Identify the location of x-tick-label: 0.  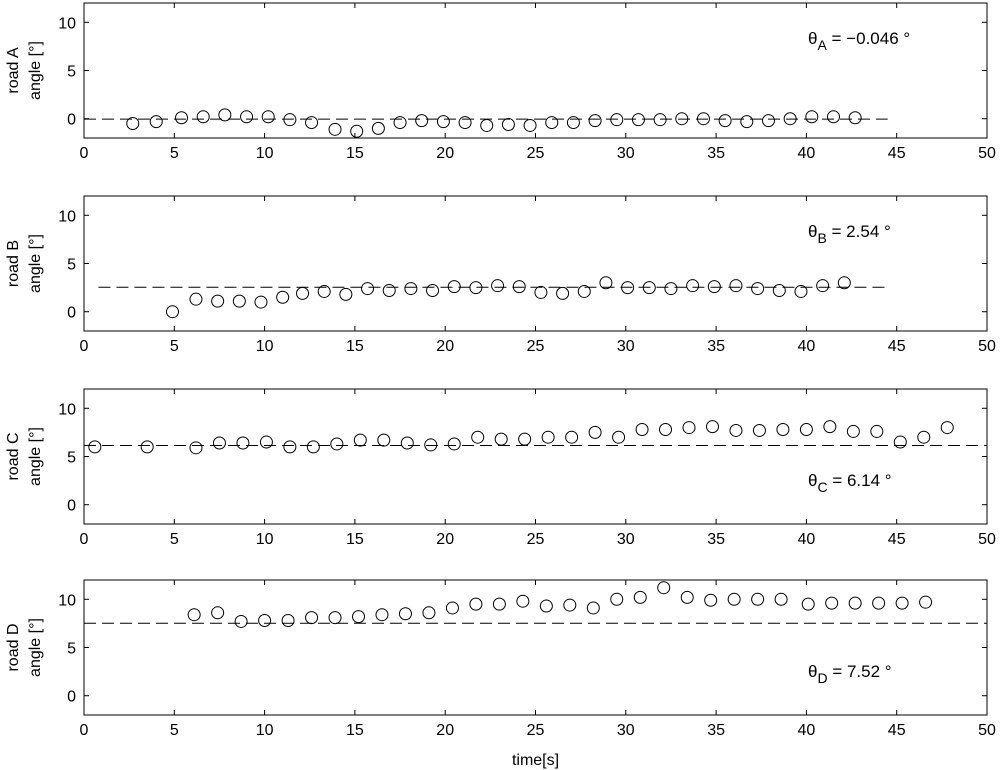
(84, 730).